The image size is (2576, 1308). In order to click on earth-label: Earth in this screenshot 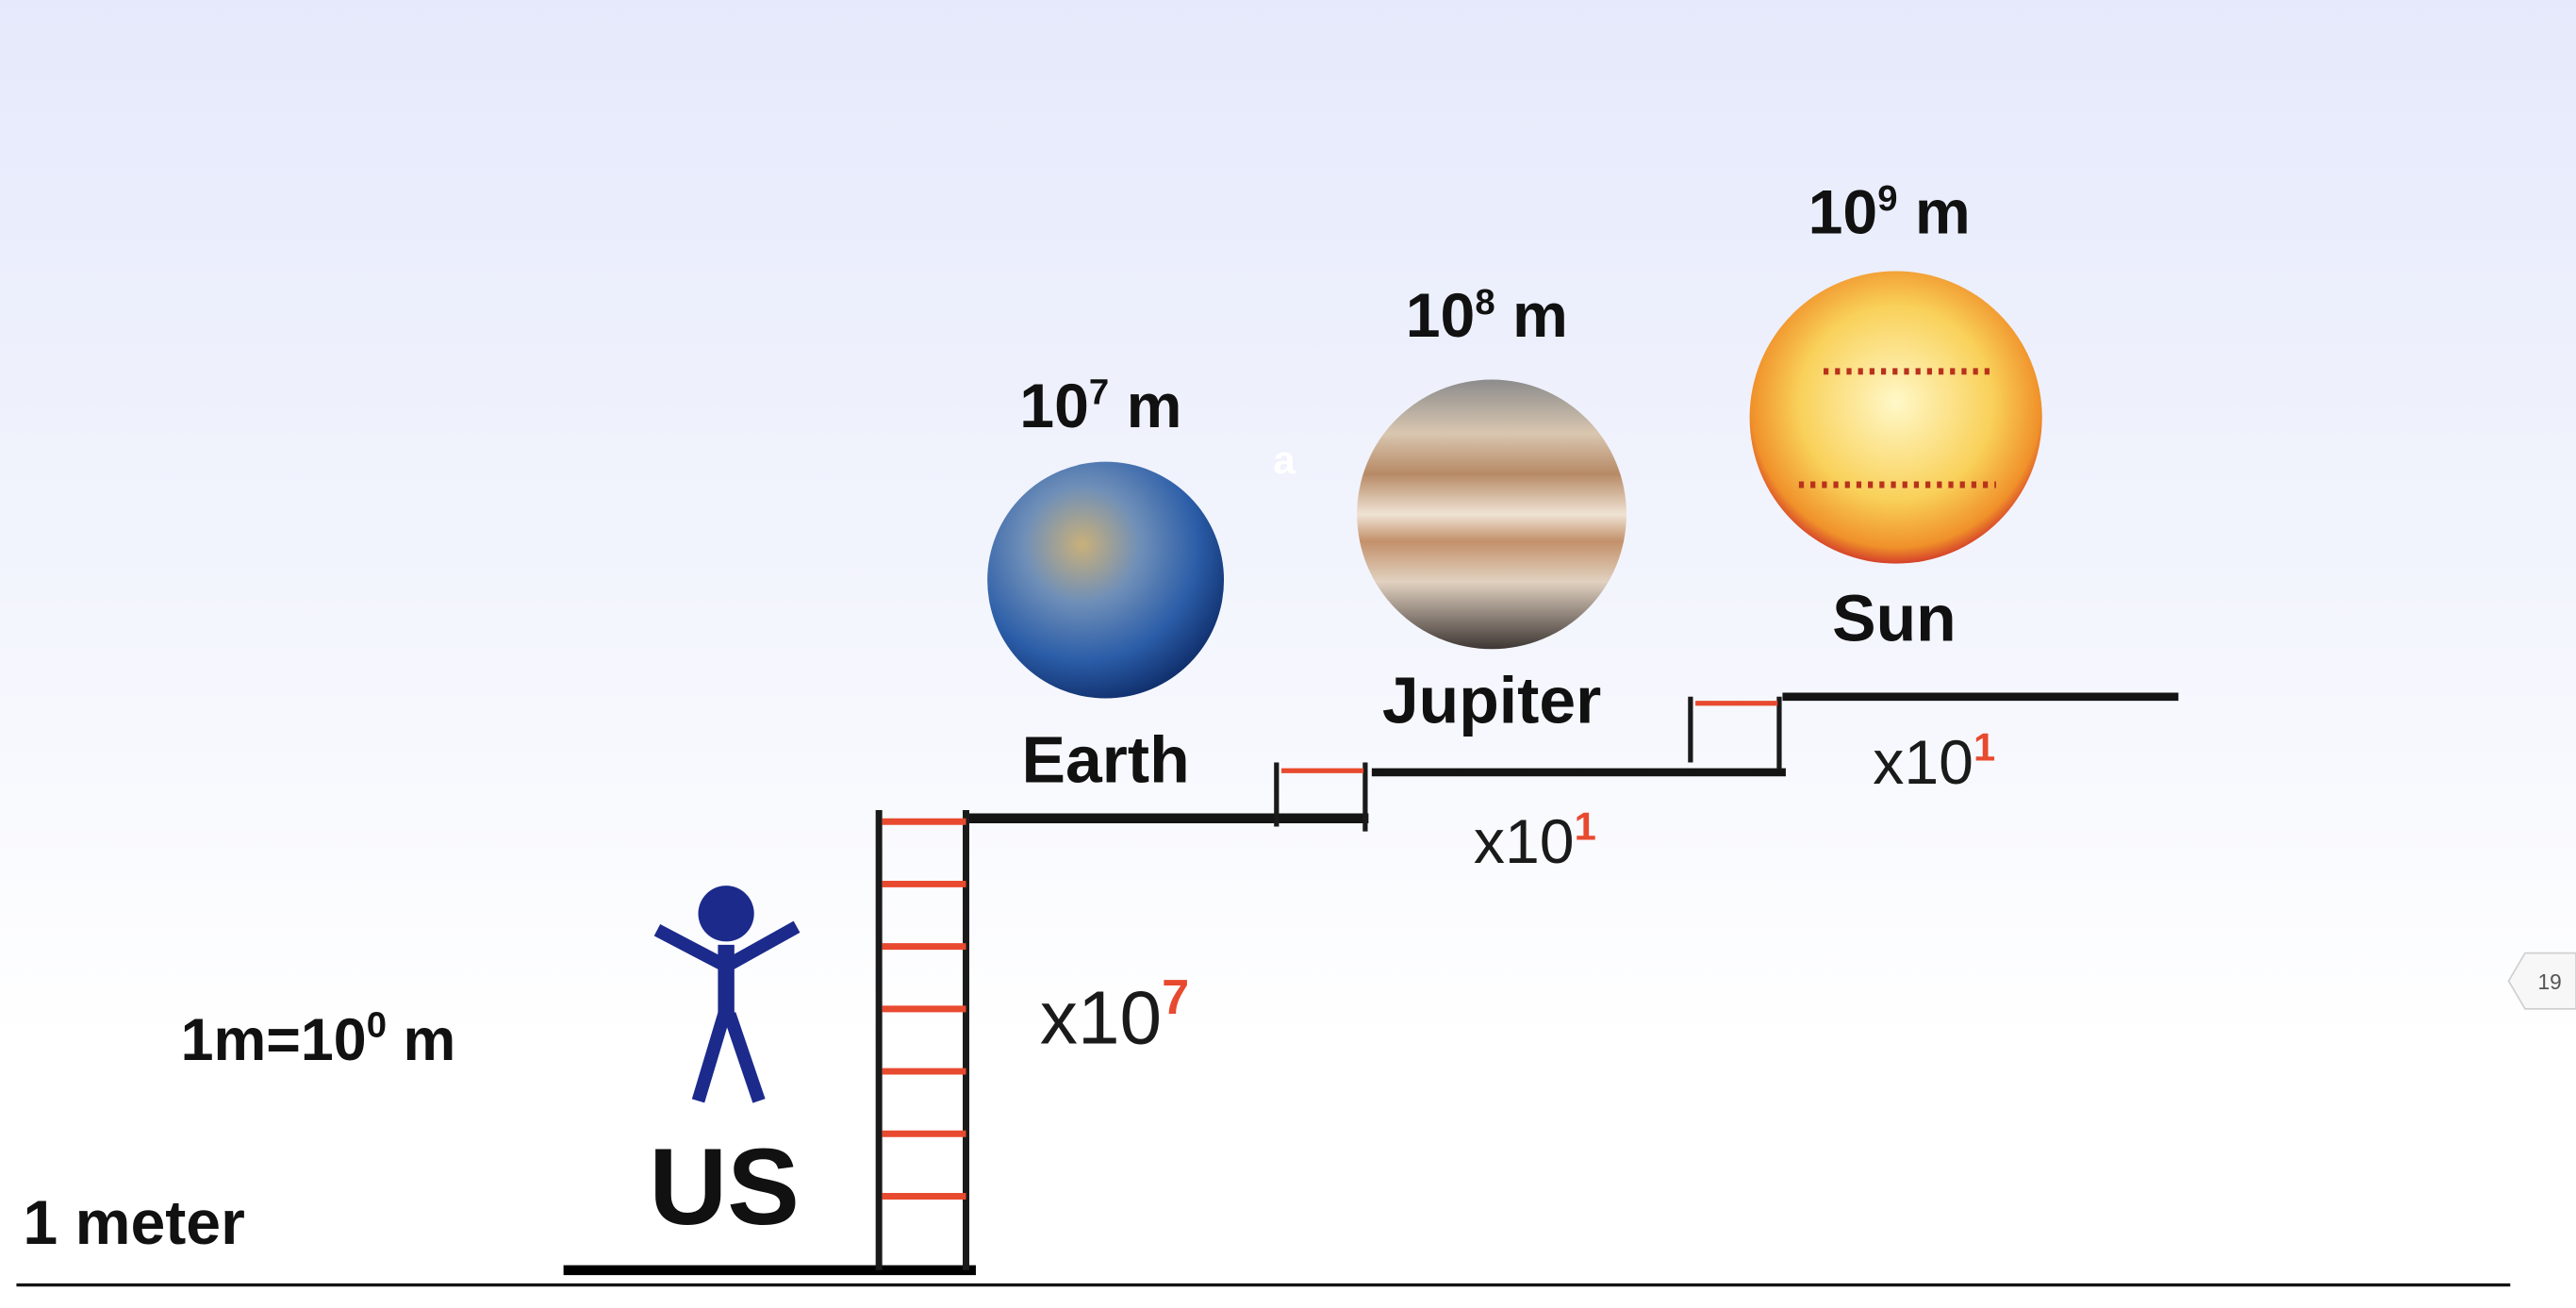, I will do `click(1106, 759)`.